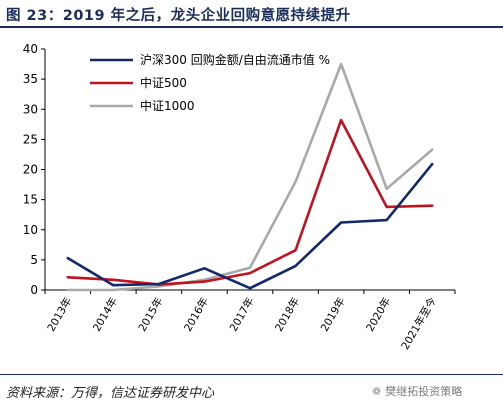 The image size is (503, 414). Describe the element at coordinates (30, 139) in the screenshot. I see `y-tick-label: 25` at that location.